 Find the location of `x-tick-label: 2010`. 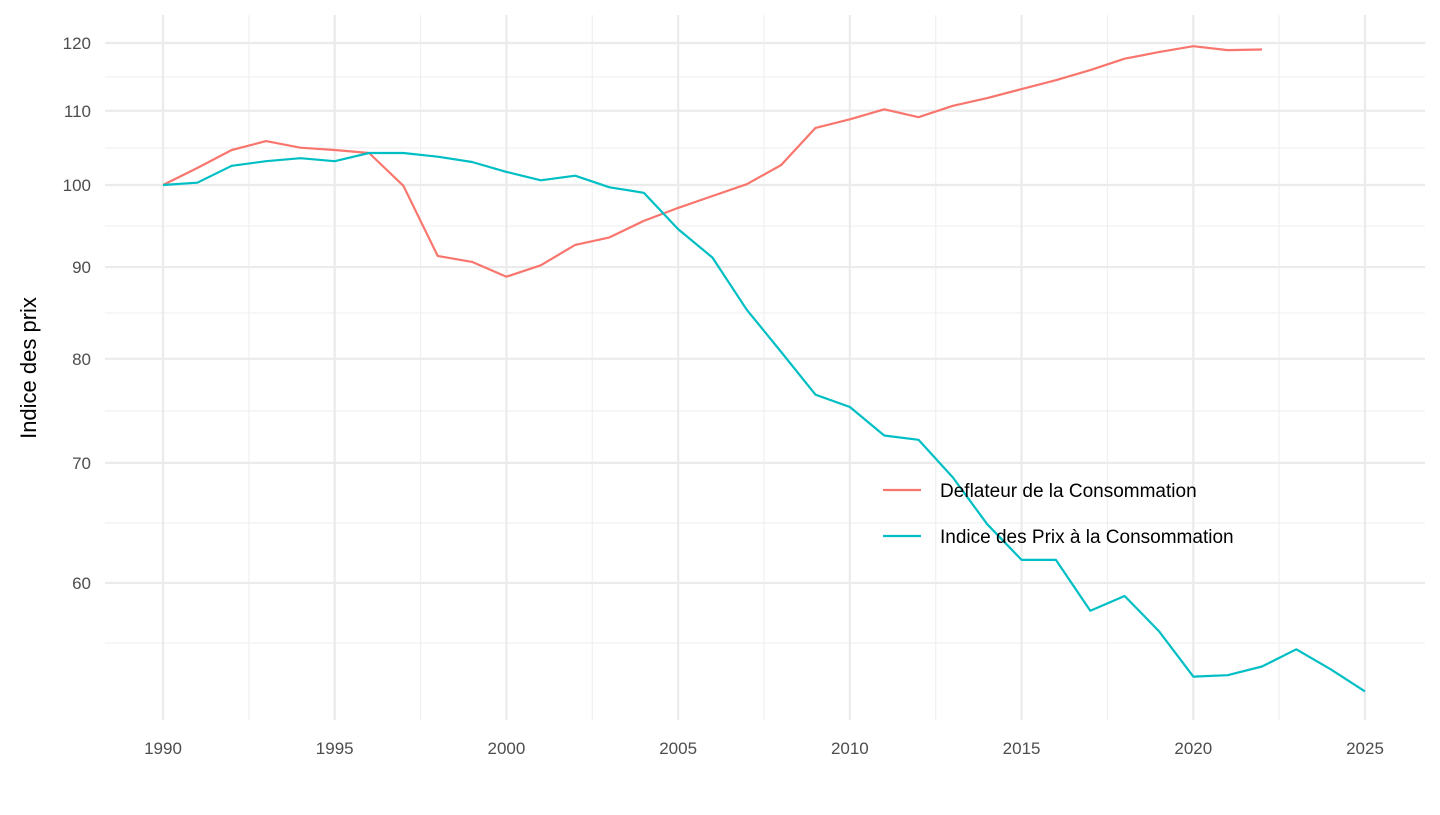

x-tick-label: 2010 is located at coordinates (850, 748).